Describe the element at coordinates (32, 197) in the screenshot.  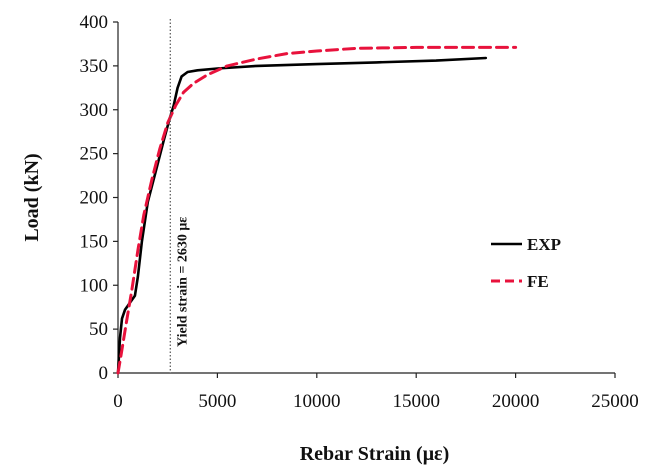
I see `y-axis-title: Load (kN)` at that location.